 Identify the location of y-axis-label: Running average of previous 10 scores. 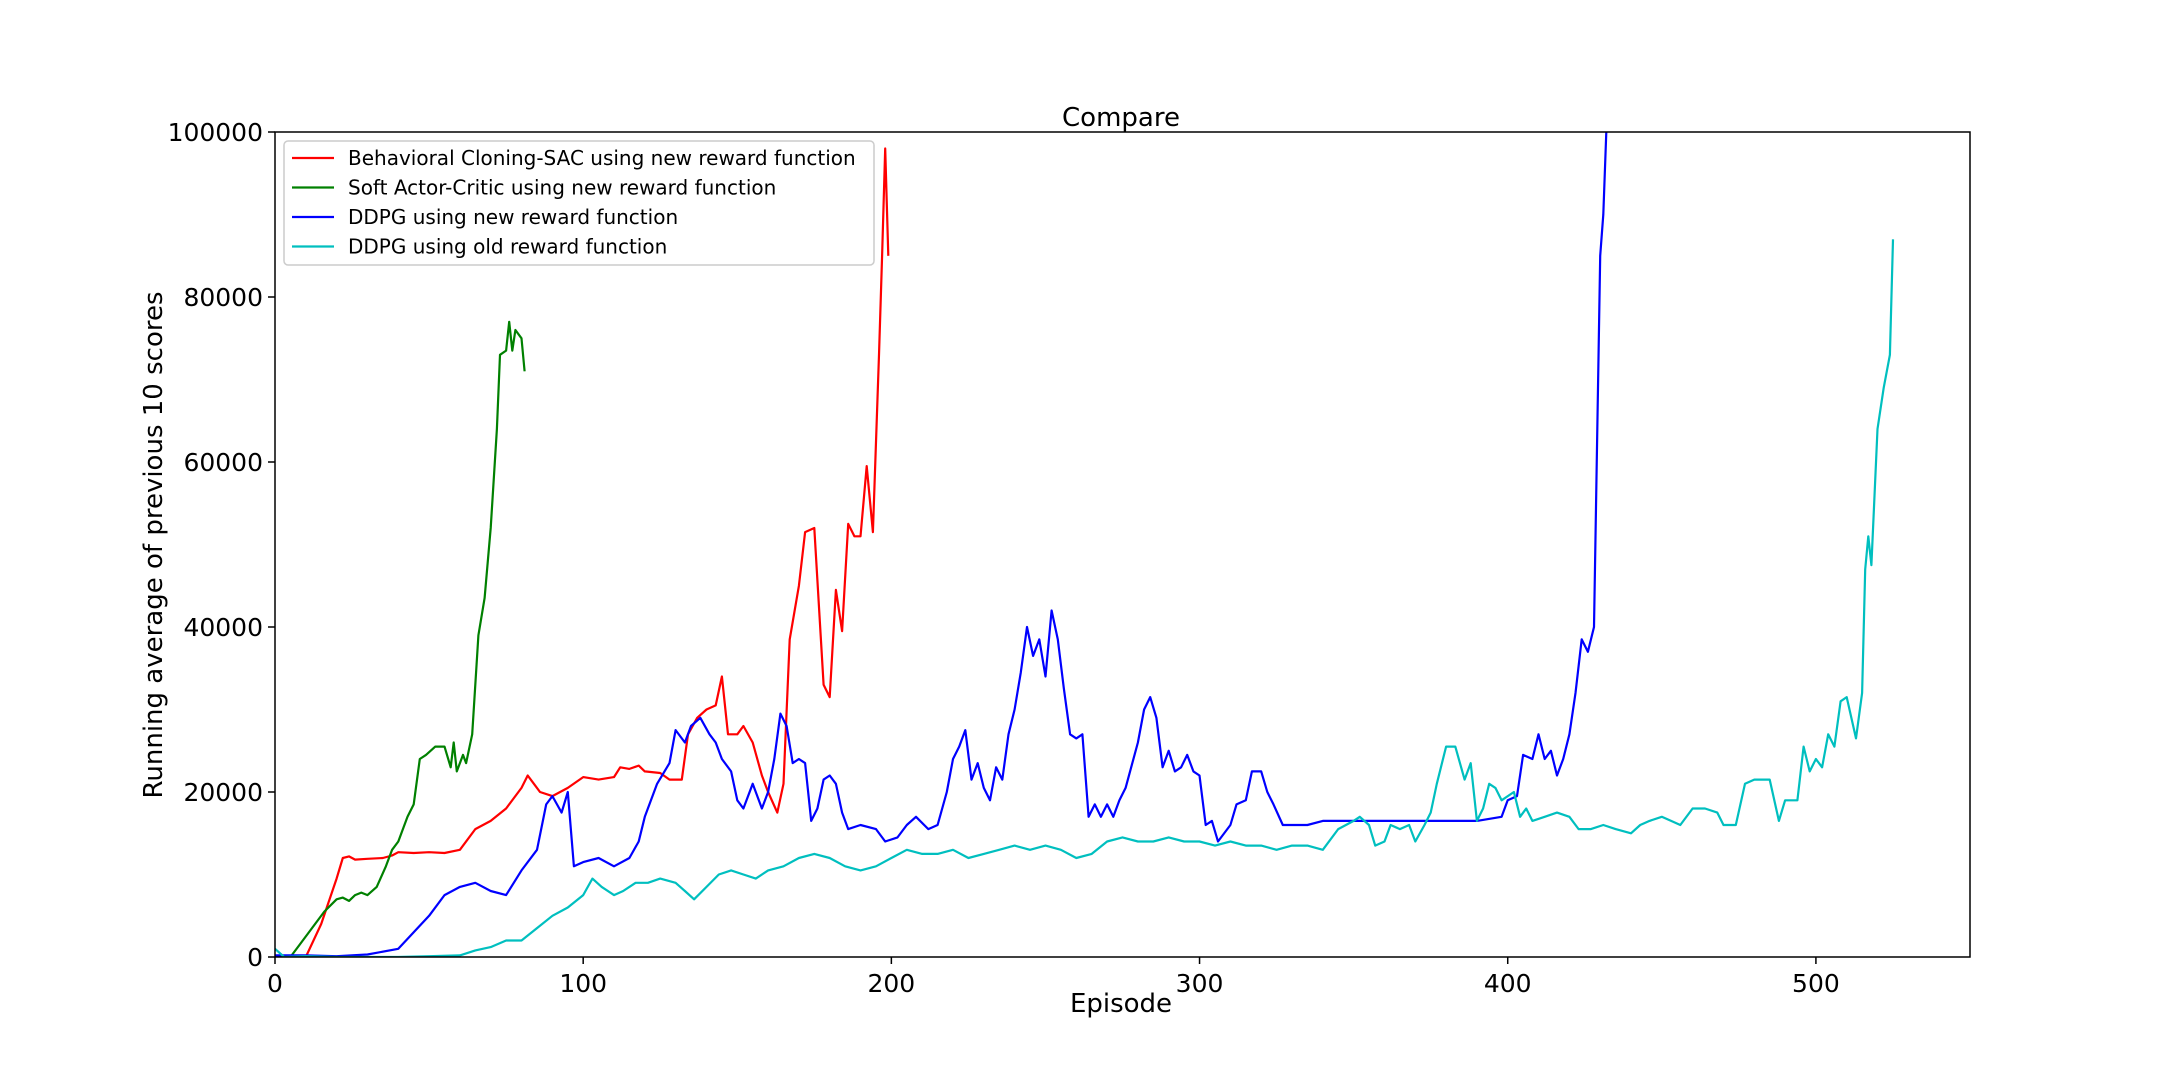
(154, 544).